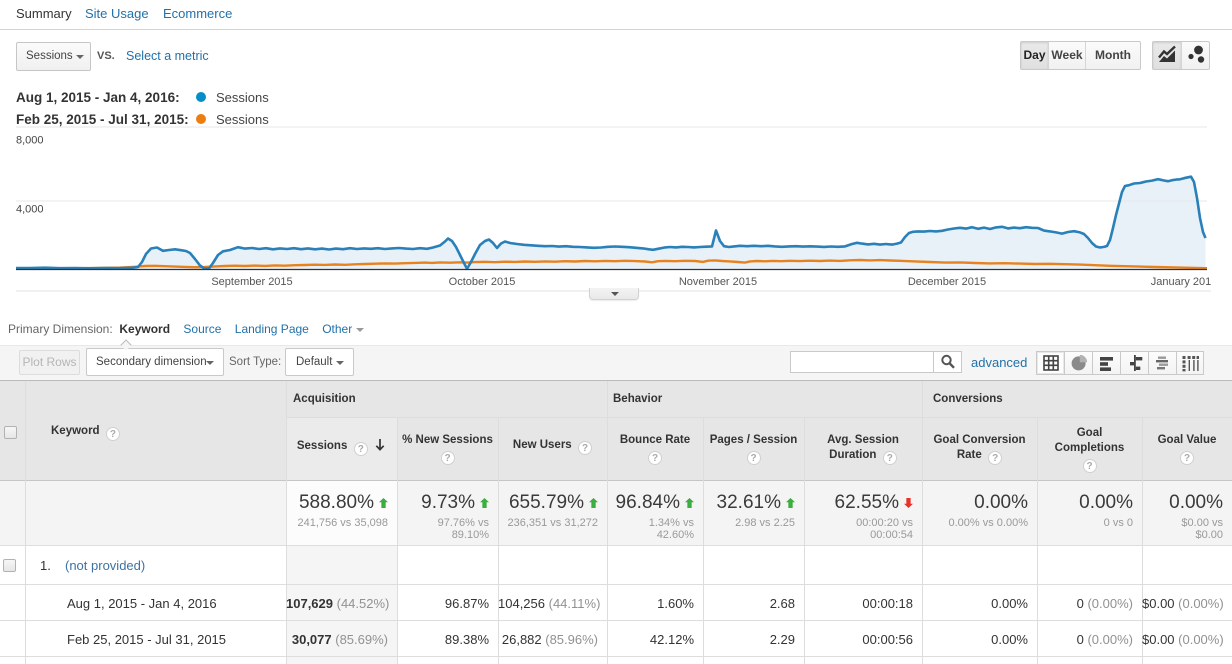  I want to click on svg-text: December 2015, so click(947, 282).